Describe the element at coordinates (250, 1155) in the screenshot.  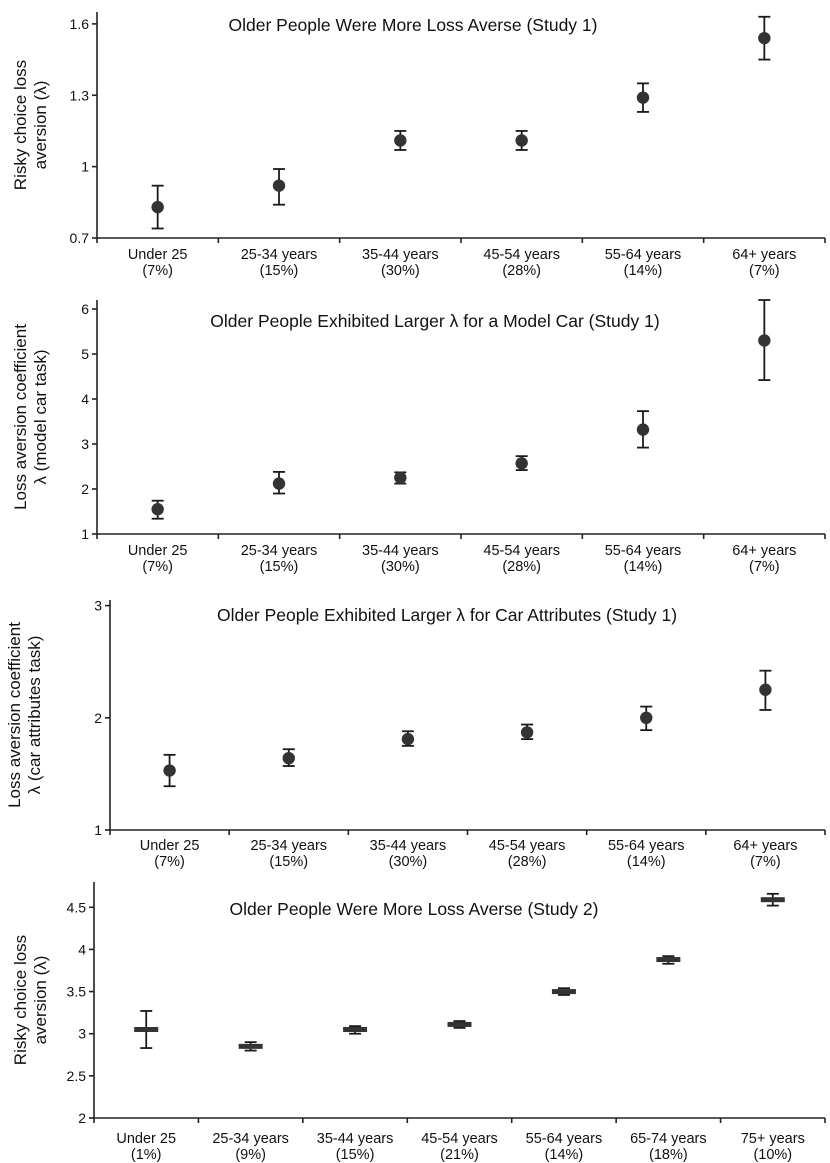
I see `x-category-share-label: (9%)` at that location.